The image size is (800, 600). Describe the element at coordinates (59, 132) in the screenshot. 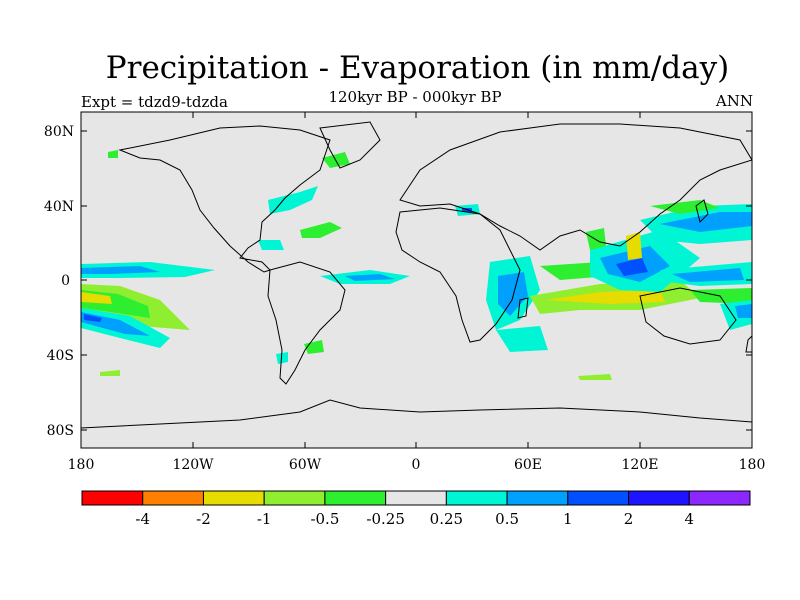

I see `lat-tick-label: 80N` at that location.